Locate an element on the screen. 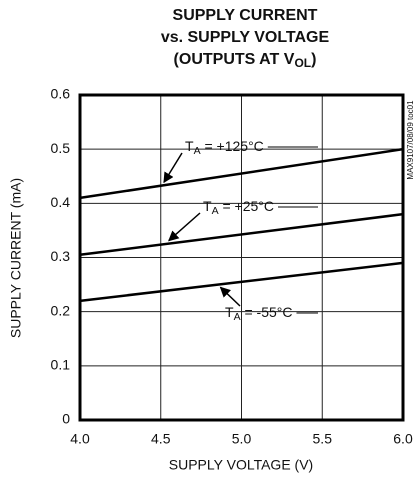  text-line: vs. SUPPLY VOLTAGE is located at coordinates (245, 37).